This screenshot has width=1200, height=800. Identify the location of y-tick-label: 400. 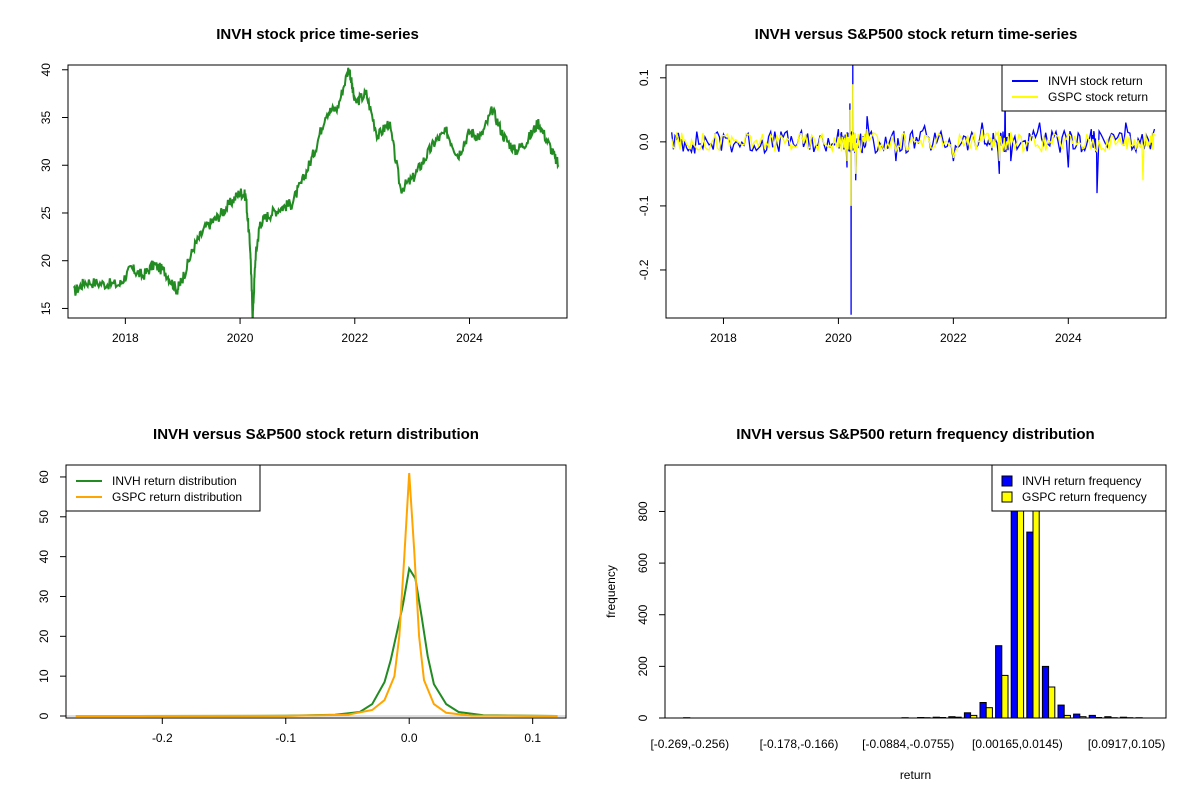
(643, 614).